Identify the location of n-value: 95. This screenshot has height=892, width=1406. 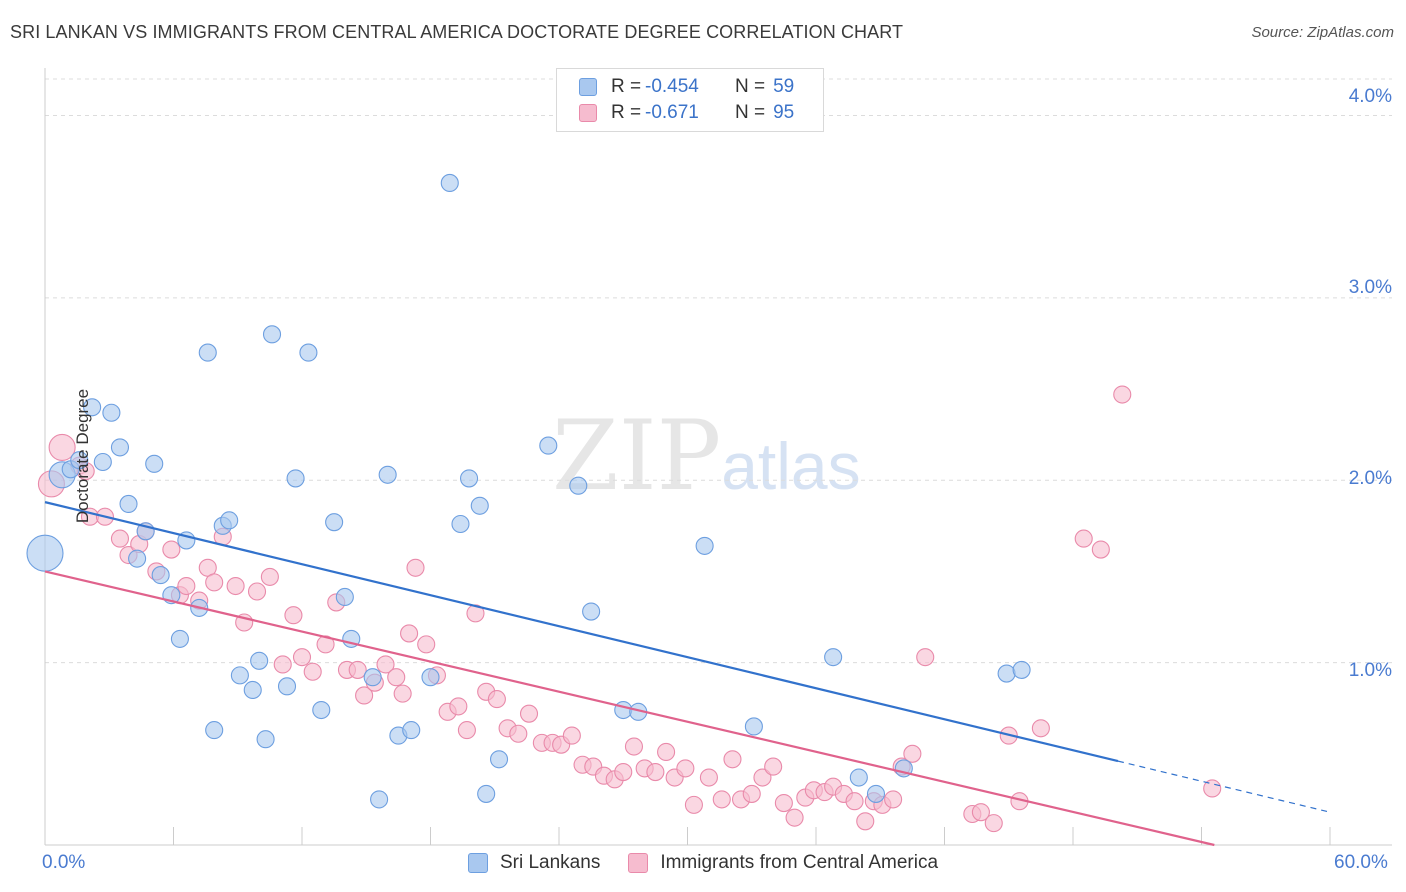
(784, 112).